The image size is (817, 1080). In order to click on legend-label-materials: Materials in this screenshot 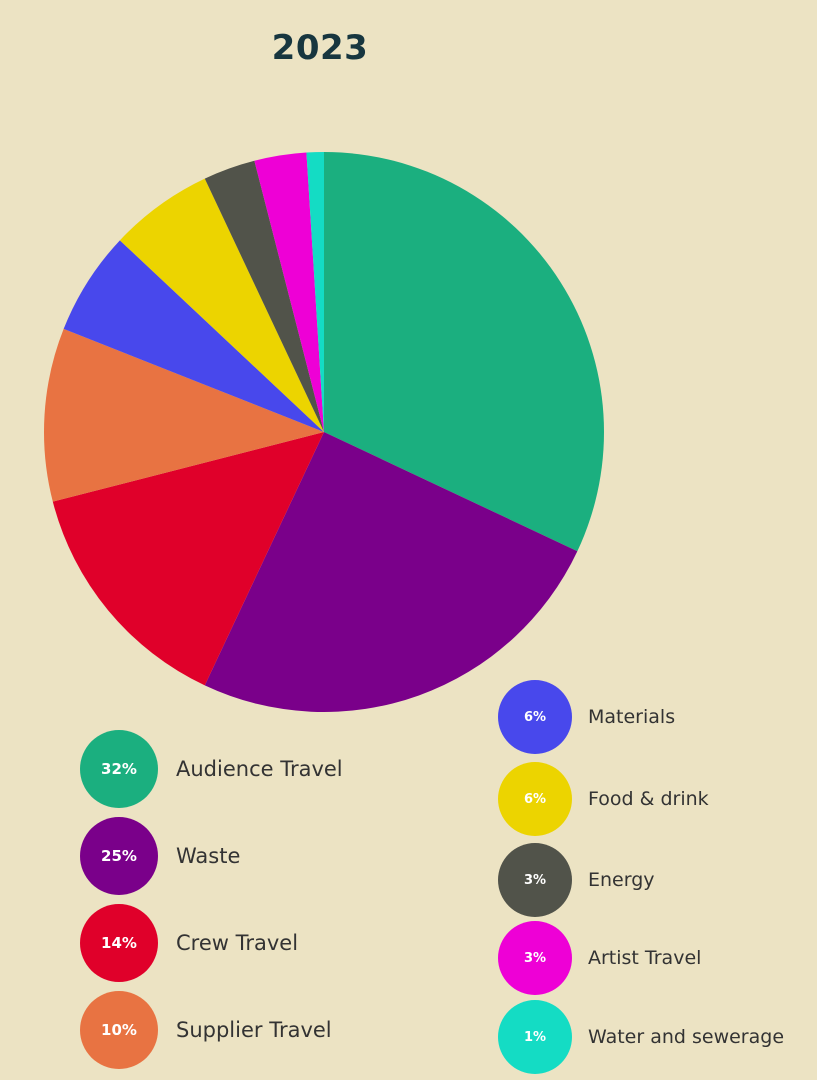, I will do `click(632, 717)`.